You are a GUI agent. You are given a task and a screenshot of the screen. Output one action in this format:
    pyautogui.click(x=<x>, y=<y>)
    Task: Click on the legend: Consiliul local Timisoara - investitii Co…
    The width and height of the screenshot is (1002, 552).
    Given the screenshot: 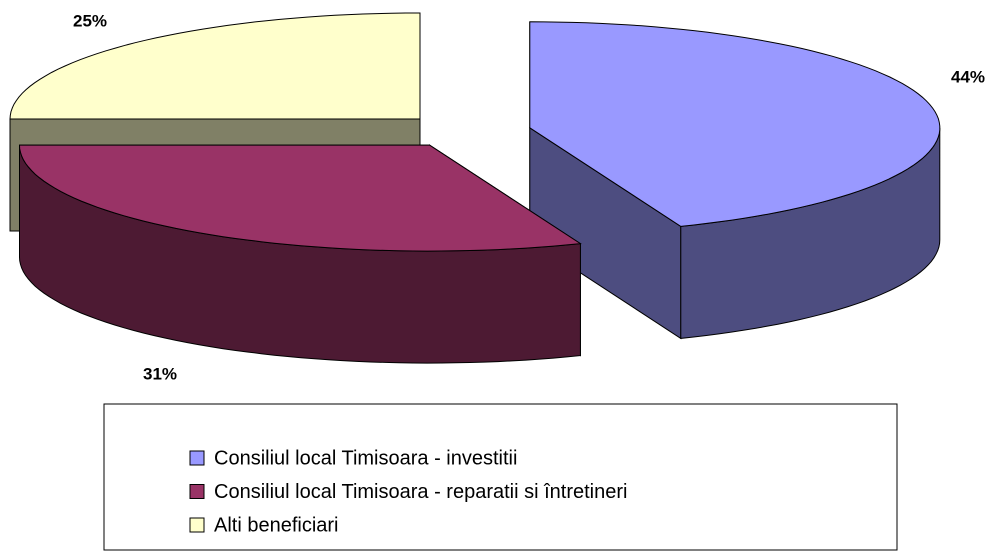 What is the action you would take?
    pyautogui.click(x=408, y=491)
    